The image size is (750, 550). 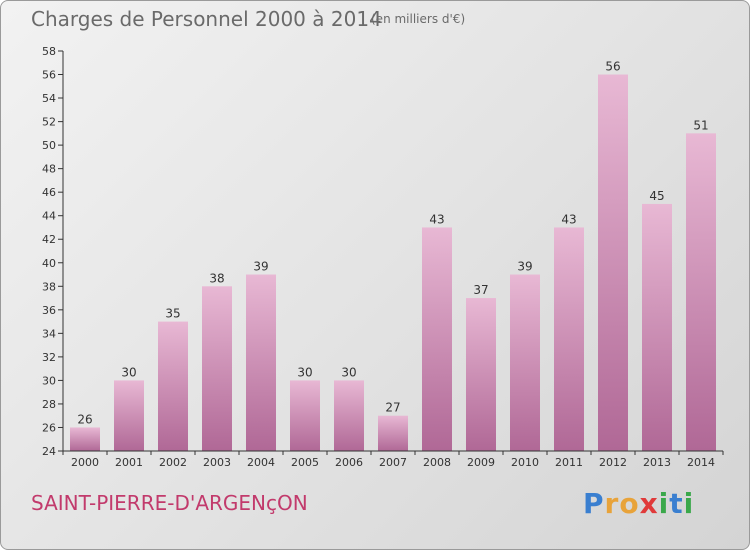 I want to click on x-tick-label: 2014, so click(x=701, y=462).